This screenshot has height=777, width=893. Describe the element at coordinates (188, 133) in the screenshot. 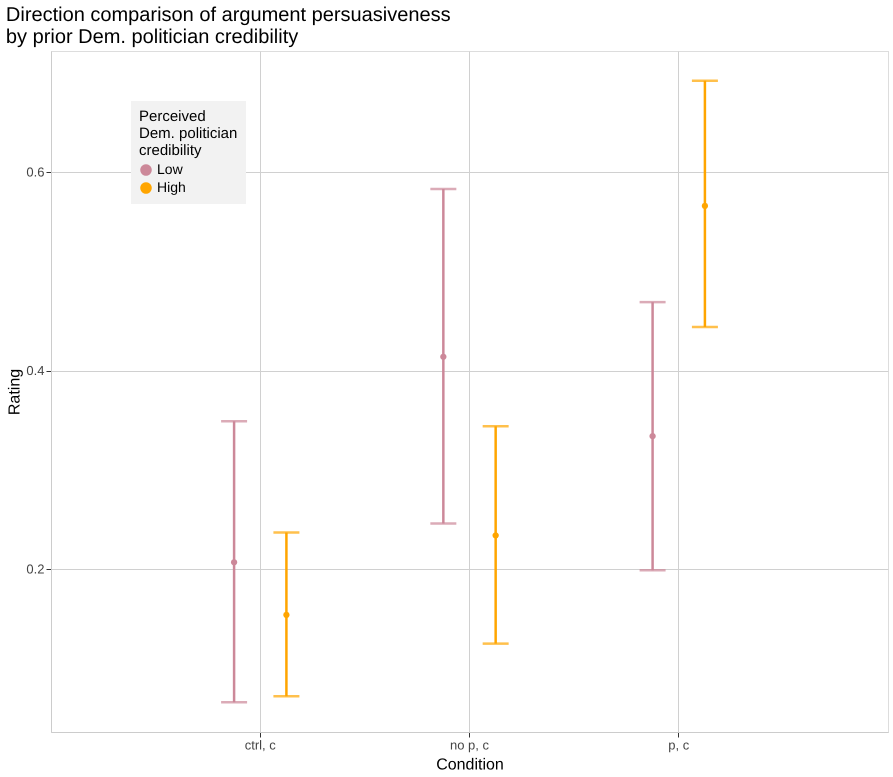

I see `legend-title: Perceived Dem. politician credibility` at that location.